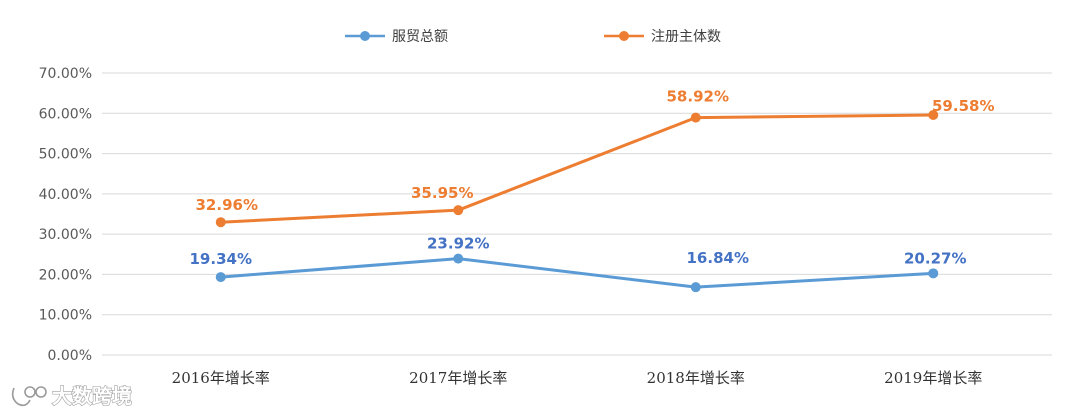 The image size is (1080, 416). Describe the element at coordinates (686, 37) in the screenshot. I see `legend-label-series-2: 注册主体数` at that location.